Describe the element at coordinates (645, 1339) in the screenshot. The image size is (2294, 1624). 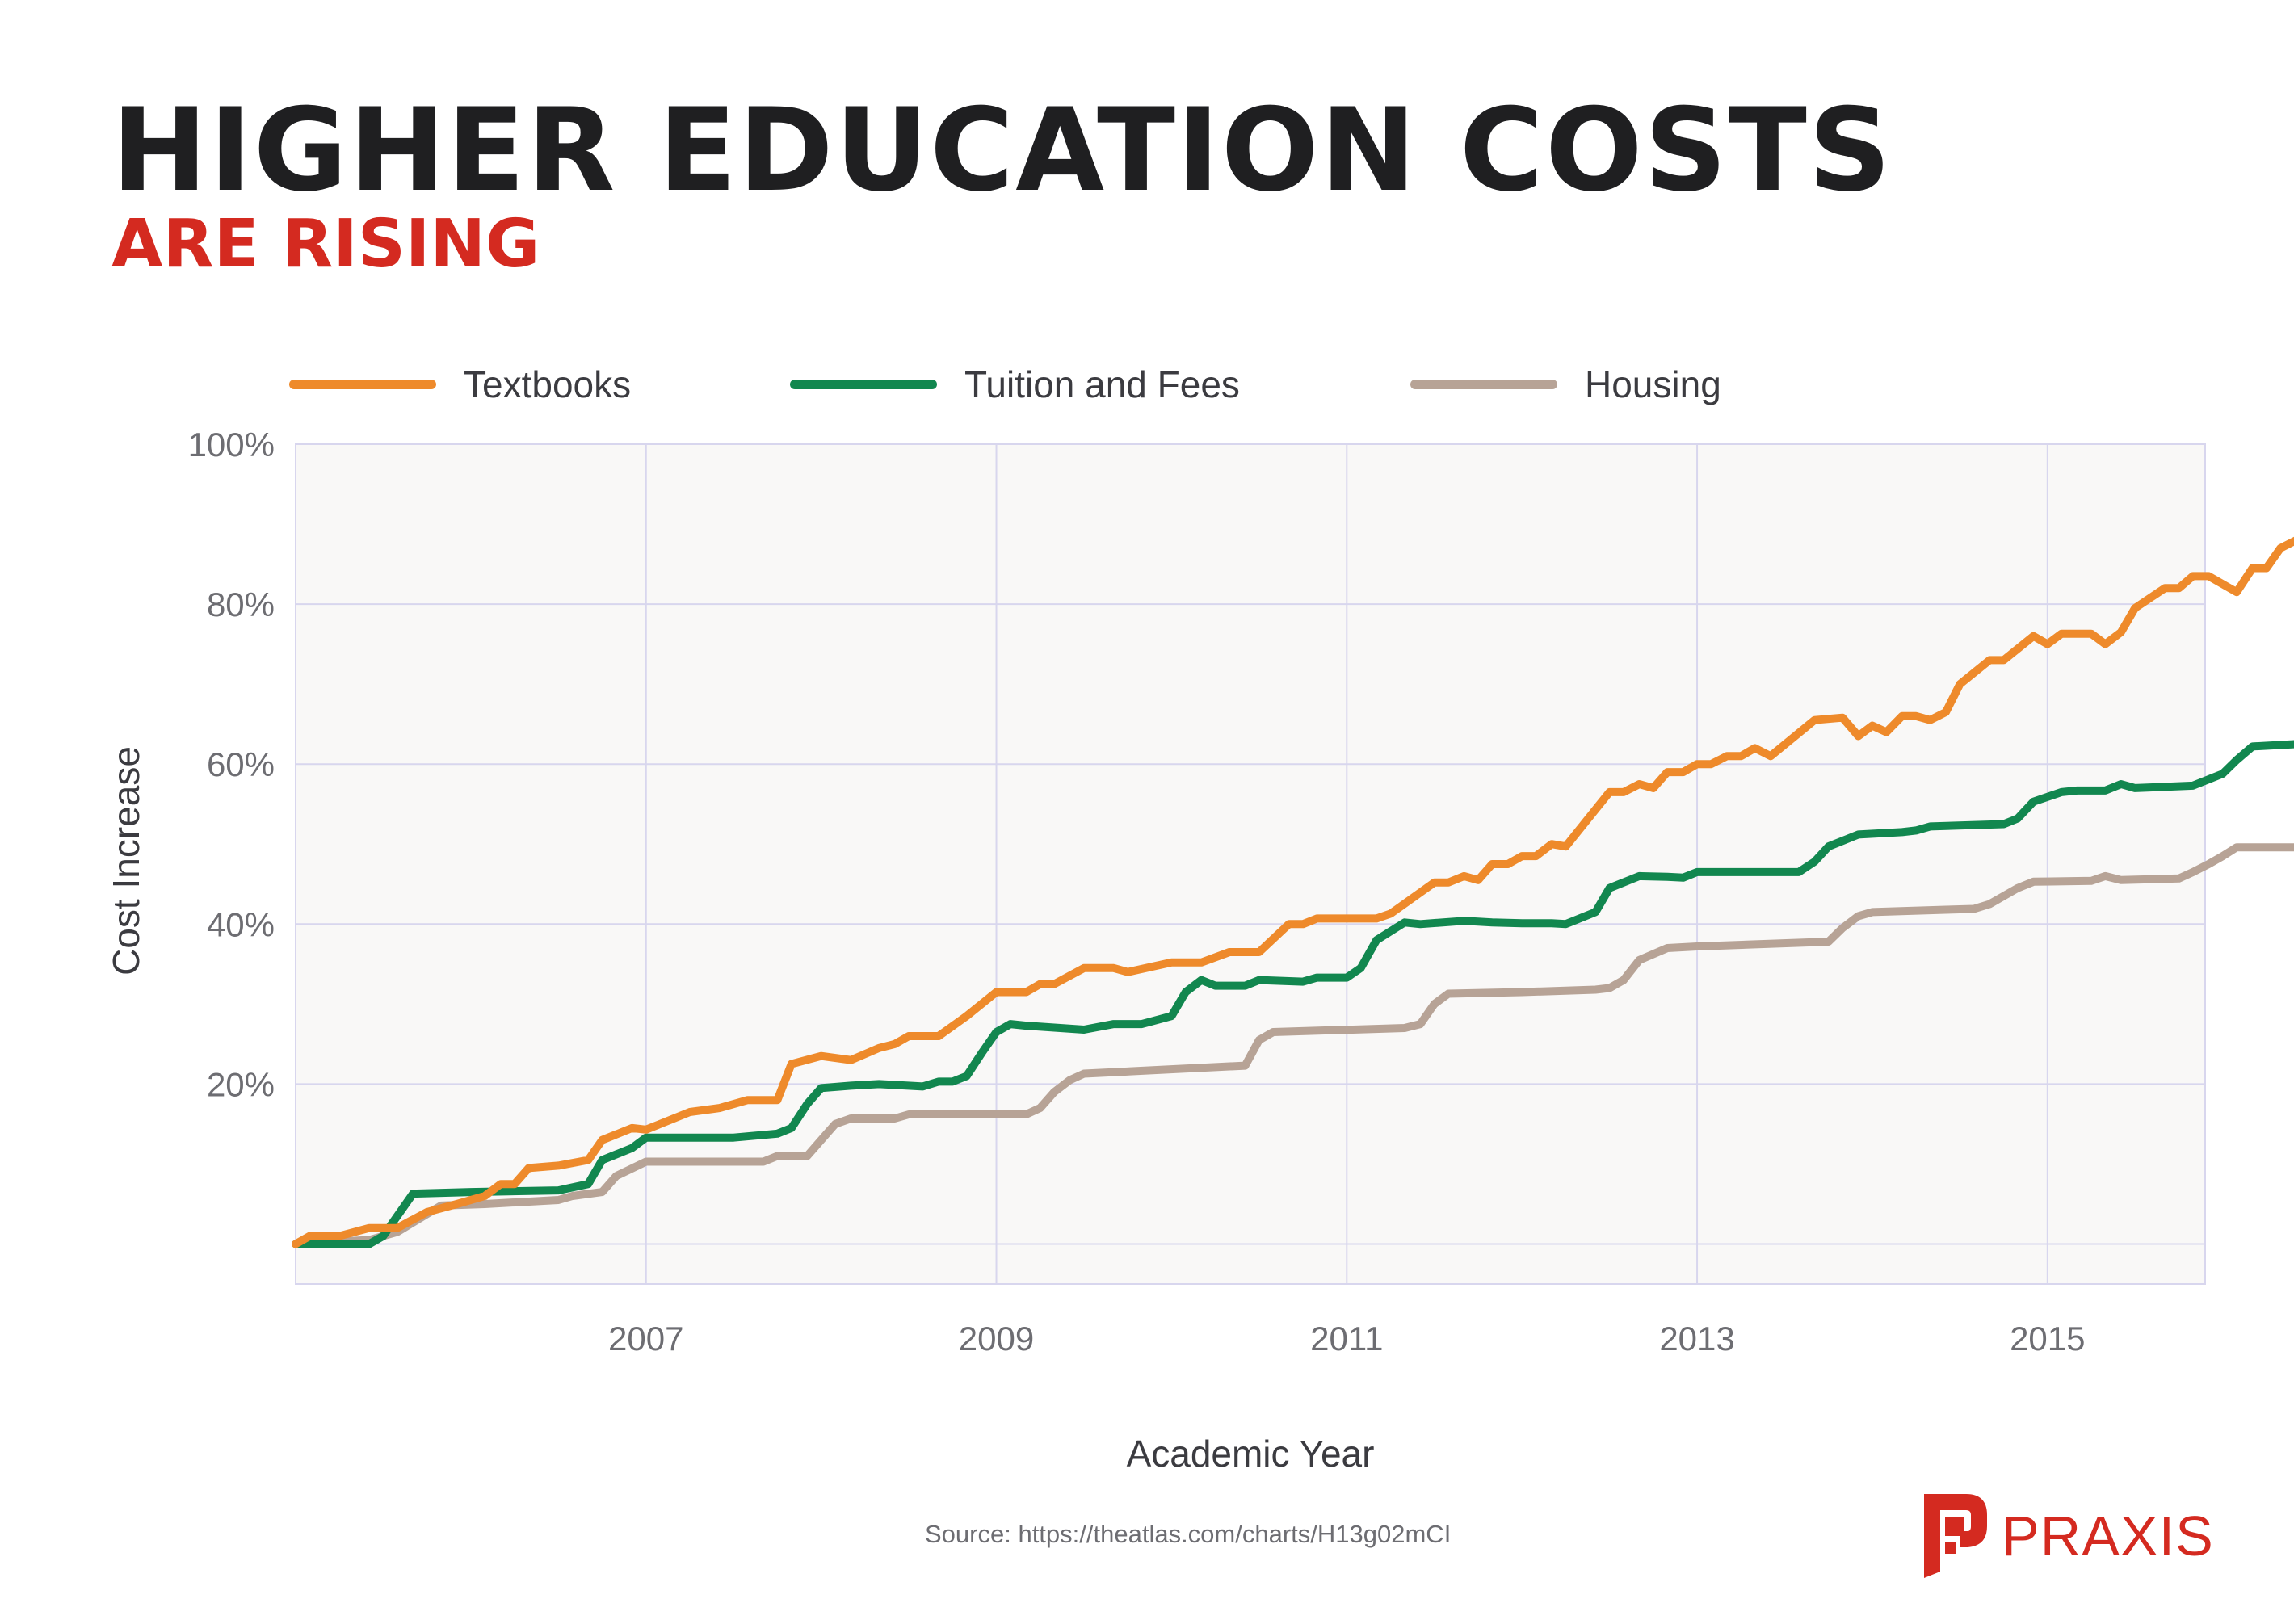
I see `x-tick-label: 2007` at that location.